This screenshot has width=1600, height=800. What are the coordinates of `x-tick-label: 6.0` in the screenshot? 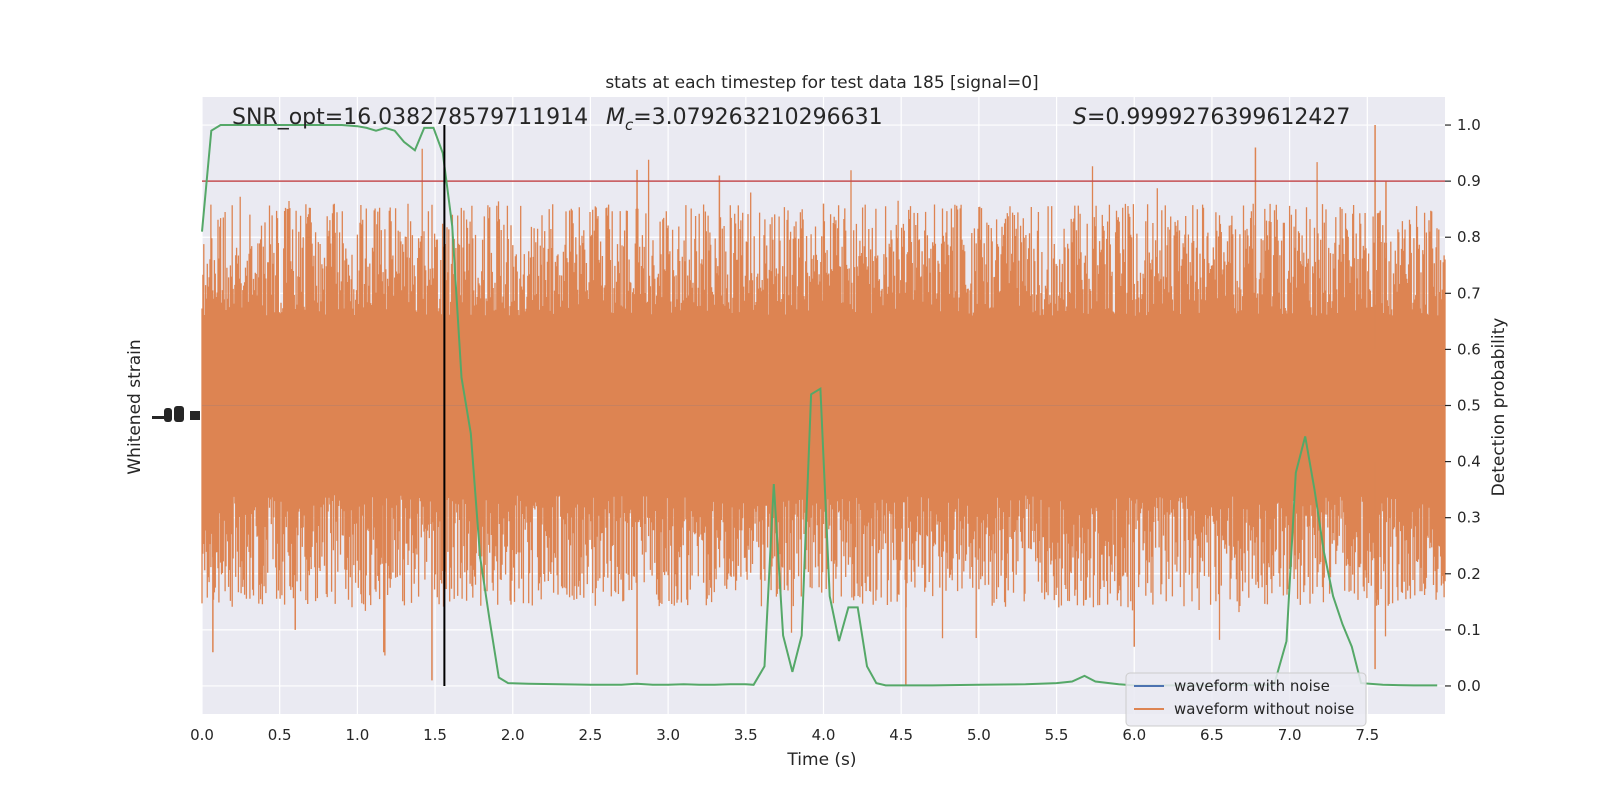 It's located at (1134, 735).